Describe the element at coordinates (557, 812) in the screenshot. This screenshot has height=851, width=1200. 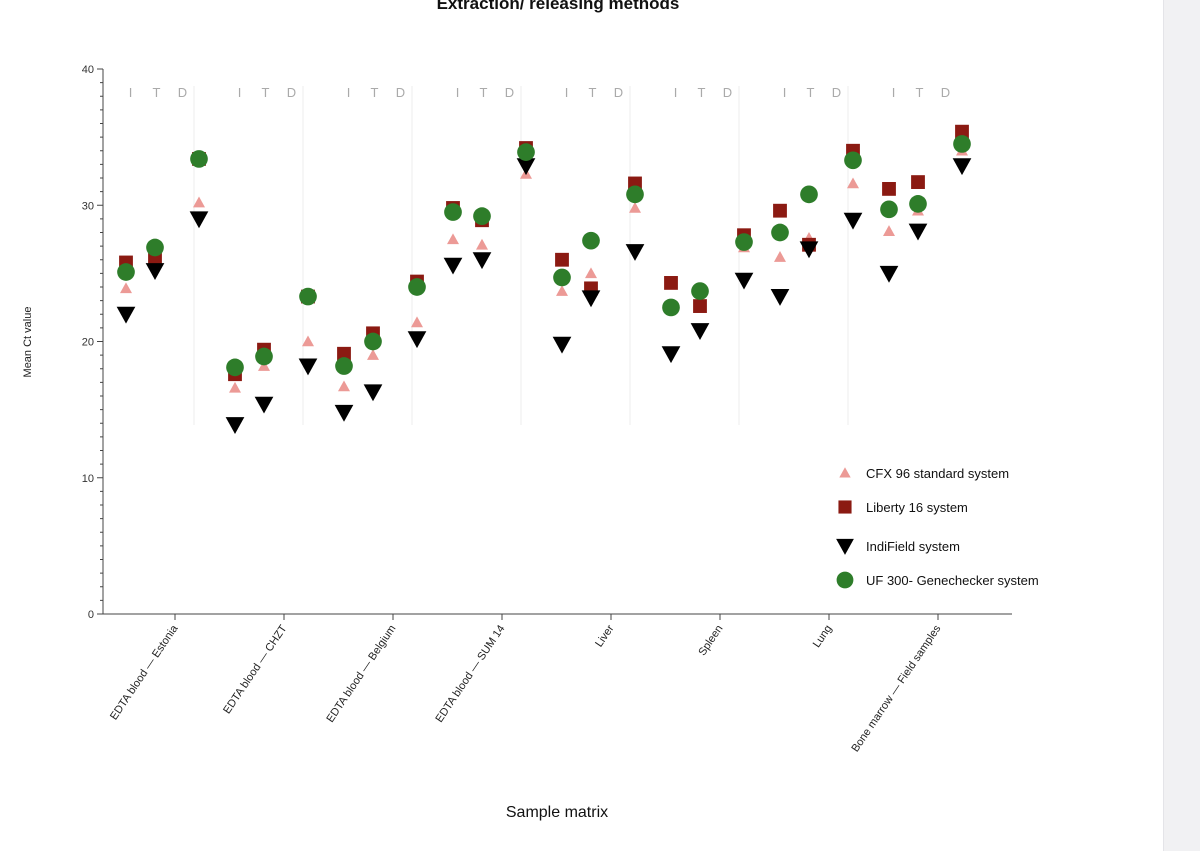
I see `x-axis-title: Sample matrix` at that location.